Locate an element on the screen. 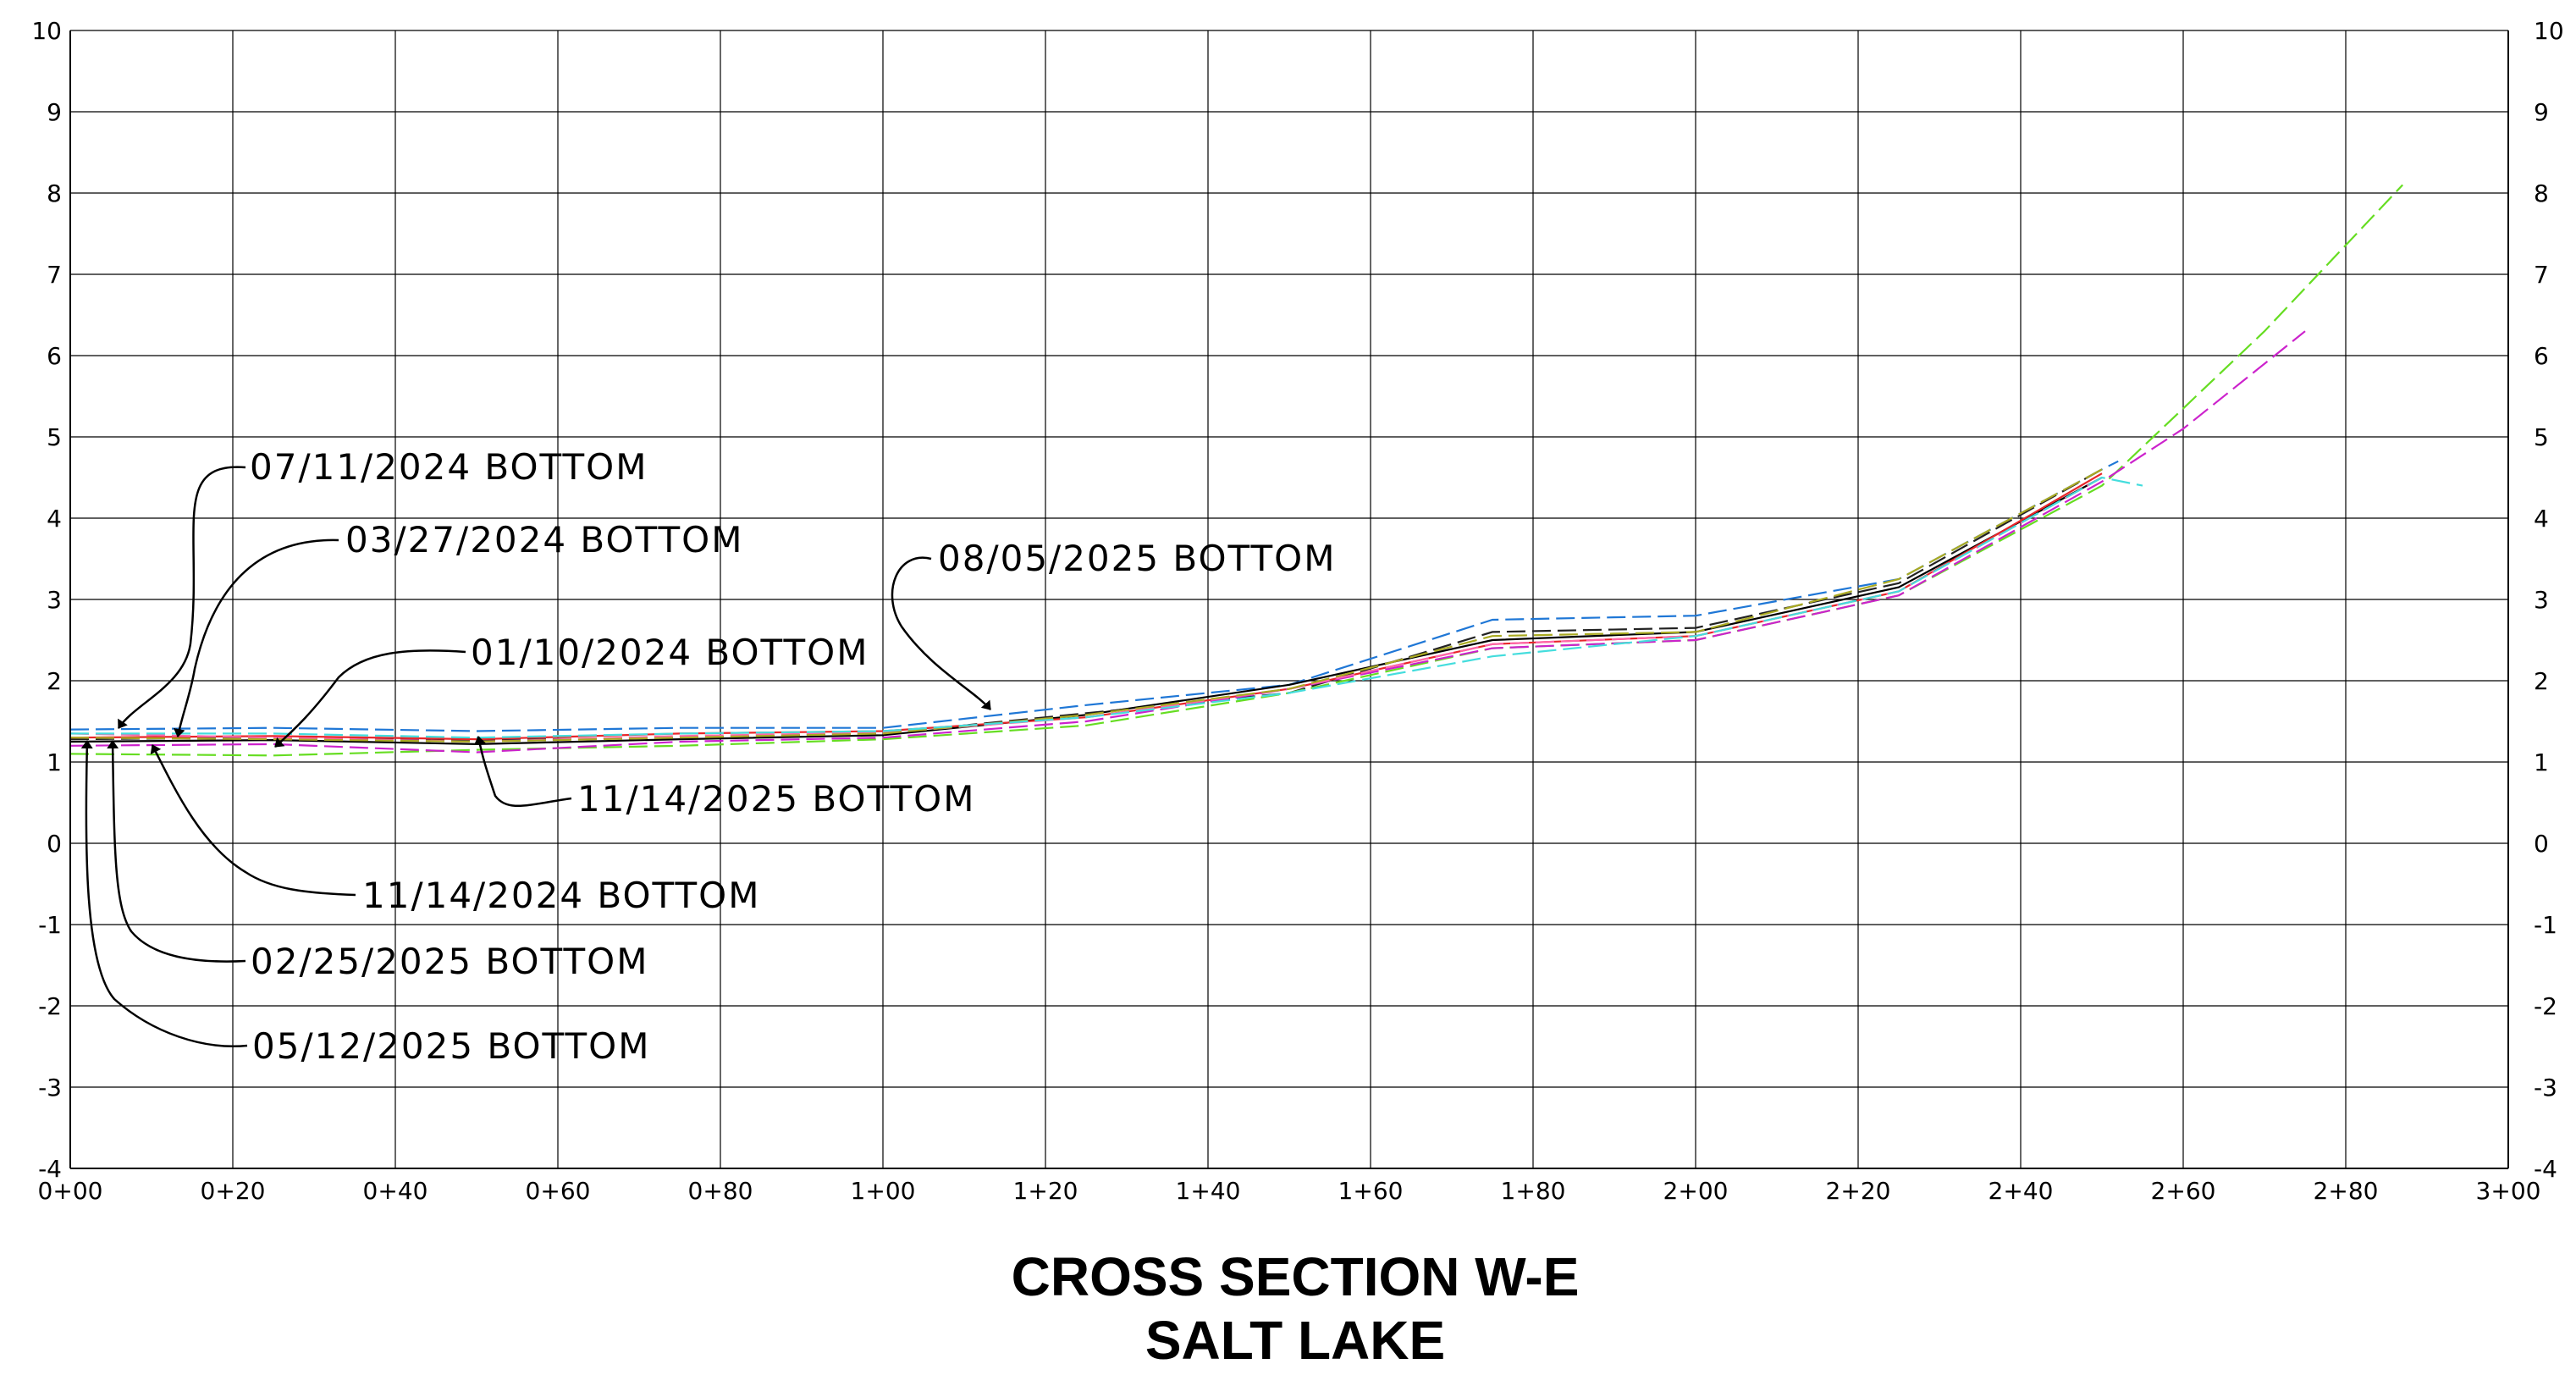 This screenshot has height=1375, width=2576. y-tick-label-right: 5 is located at coordinates (2541, 437).